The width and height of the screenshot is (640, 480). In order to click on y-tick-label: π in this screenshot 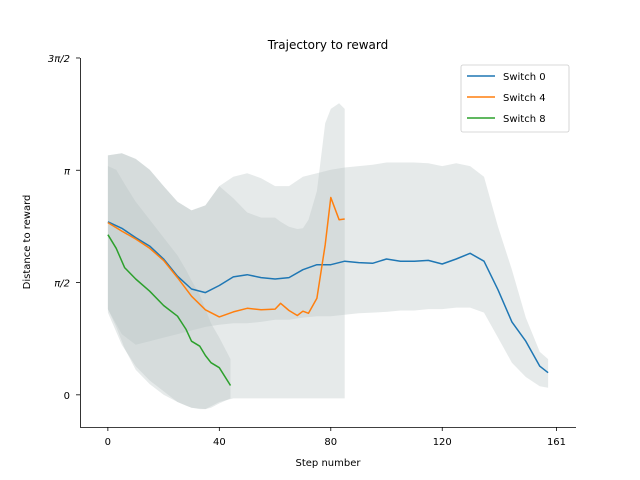, I will do `click(67, 171)`.